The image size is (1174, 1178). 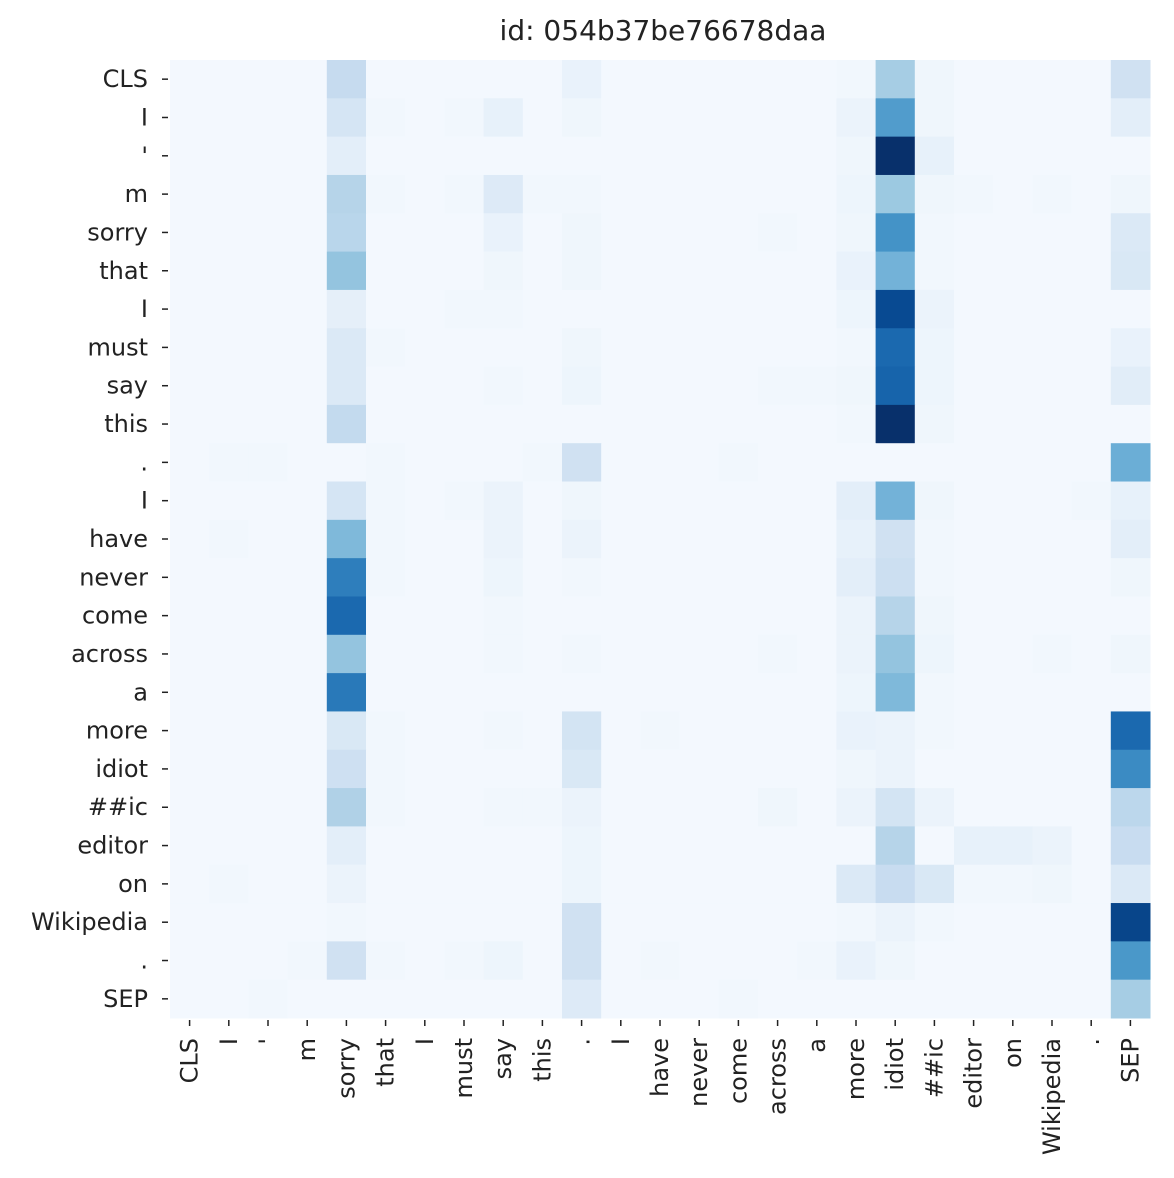 What do you see at coordinates (144, 117) in the screenshot?
I see `y-tick-label: I` at bounding box center [144, 117].